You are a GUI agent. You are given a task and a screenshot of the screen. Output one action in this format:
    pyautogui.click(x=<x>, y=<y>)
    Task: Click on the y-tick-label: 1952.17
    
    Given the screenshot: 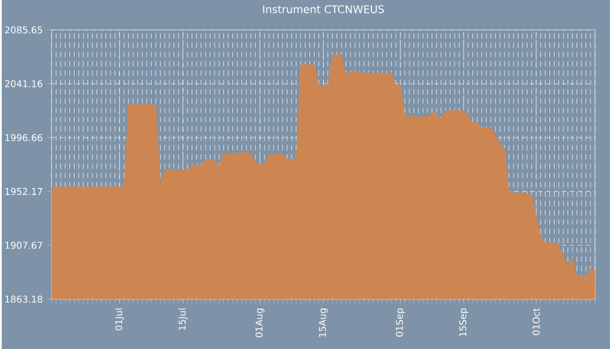 What is the action you would take?
    pyautogui.click(x=23, y=191)
    